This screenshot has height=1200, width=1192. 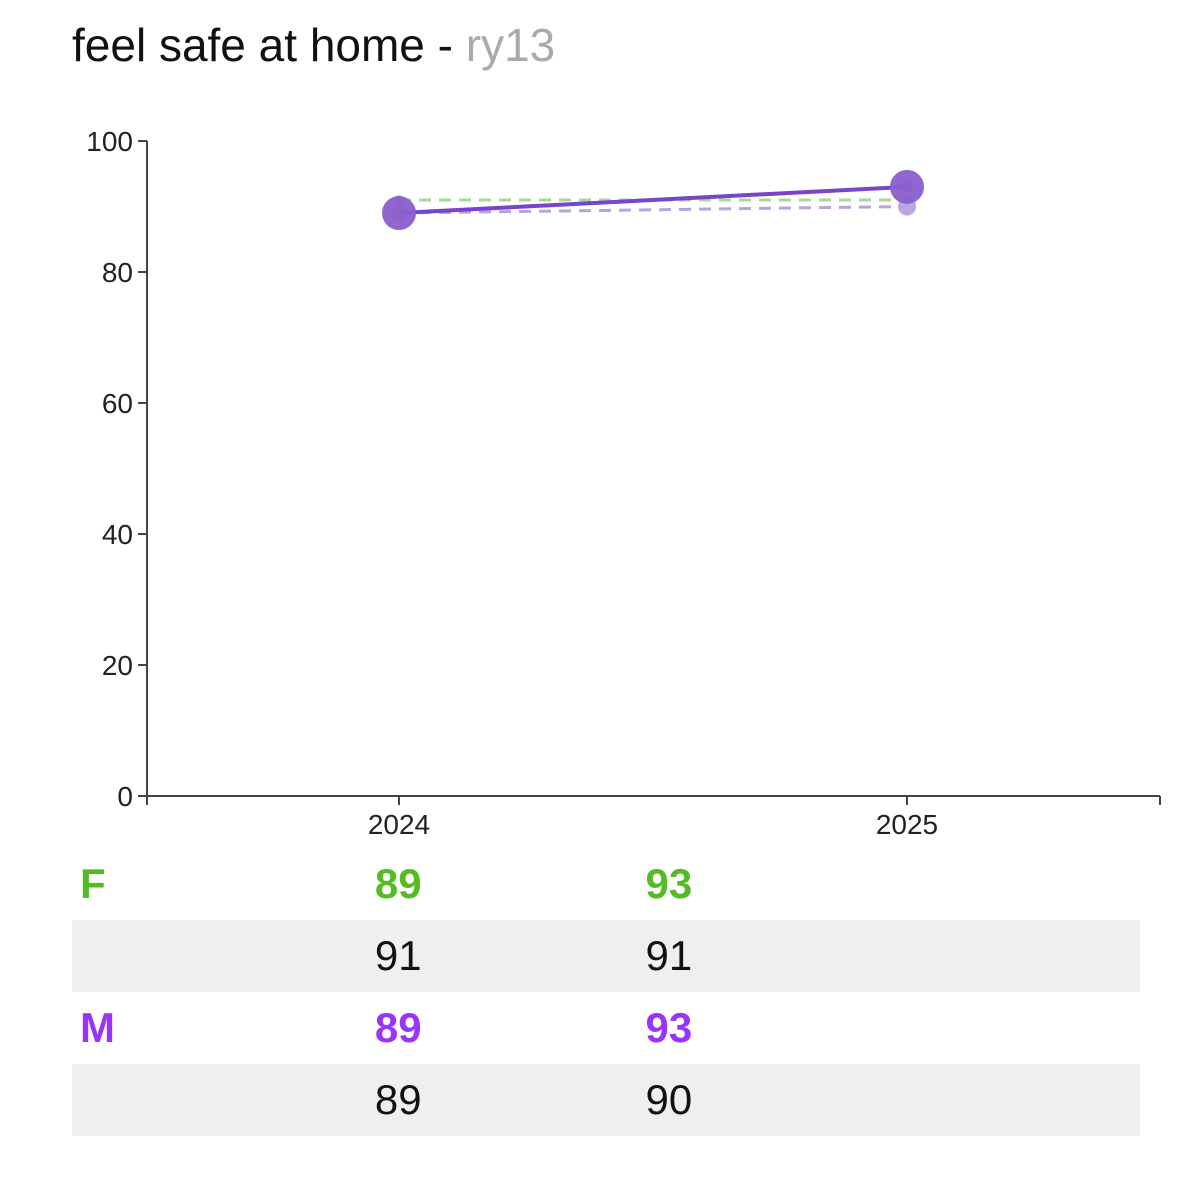 What do you see at coordinates (398, 883) in the screenshot?
I see `value-f-2024: 89` at bounding box center [398, 883].